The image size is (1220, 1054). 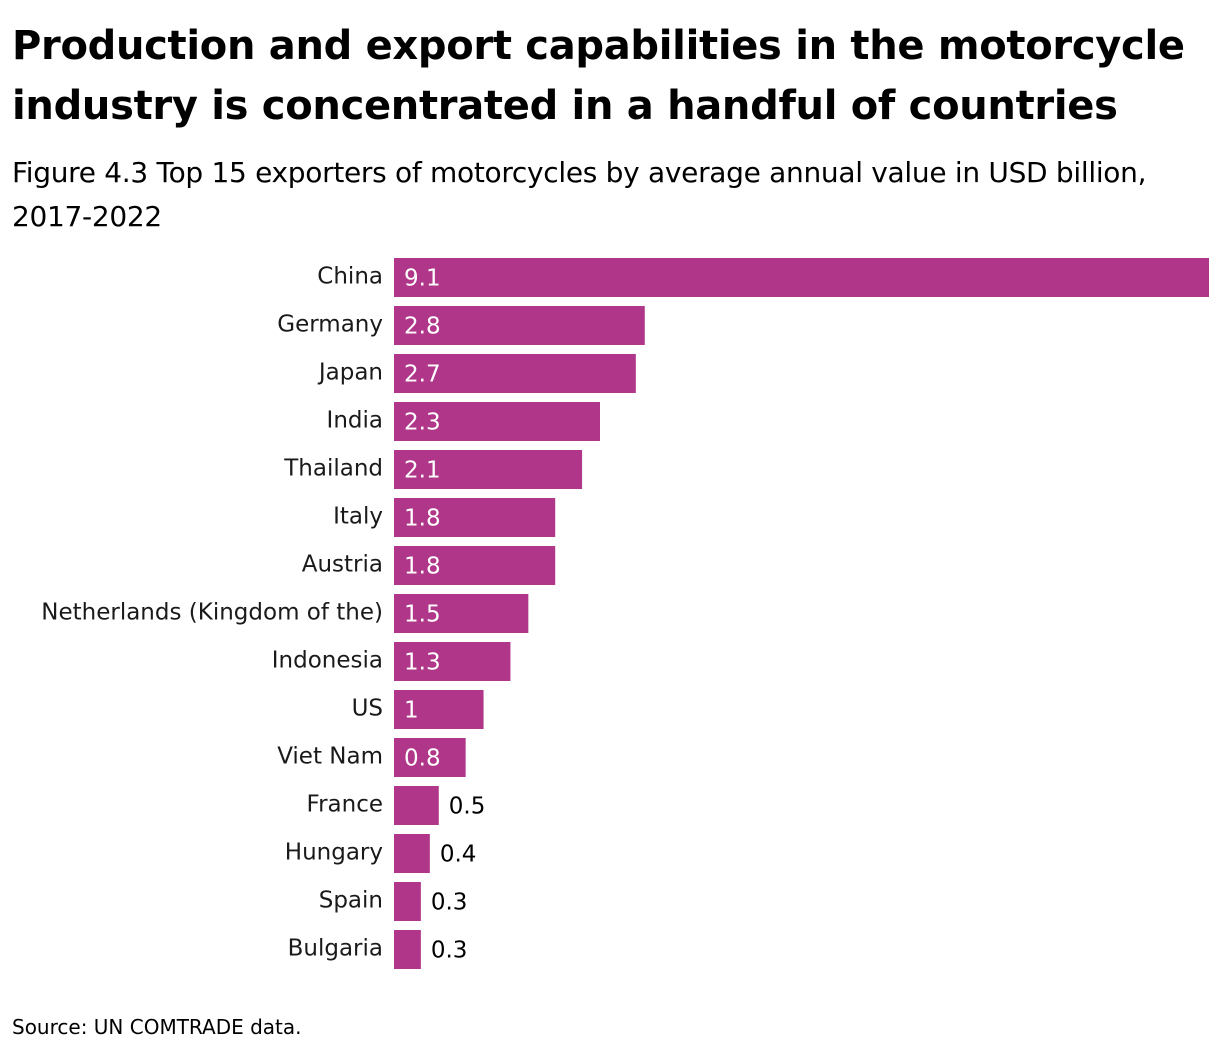 What do you see at coordinates (351, 901) in the screenshot?
I see `category-label: Spain` at bounding box center [351, 901].